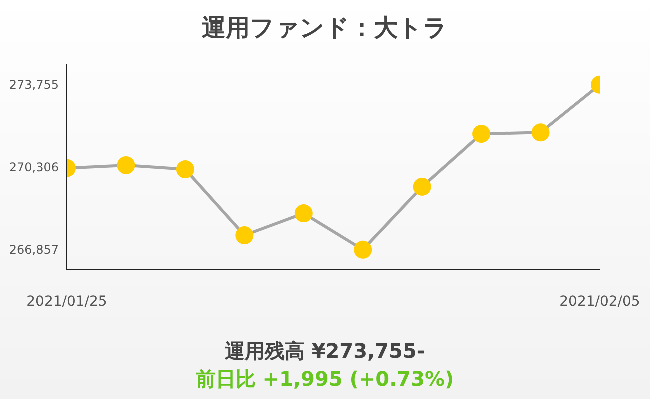 The image size is (650, 399). What do you see at coordinates (34, 167) in the screenshot?
I see `y-tick-label: 270,306` at bounding box center [34, 167].